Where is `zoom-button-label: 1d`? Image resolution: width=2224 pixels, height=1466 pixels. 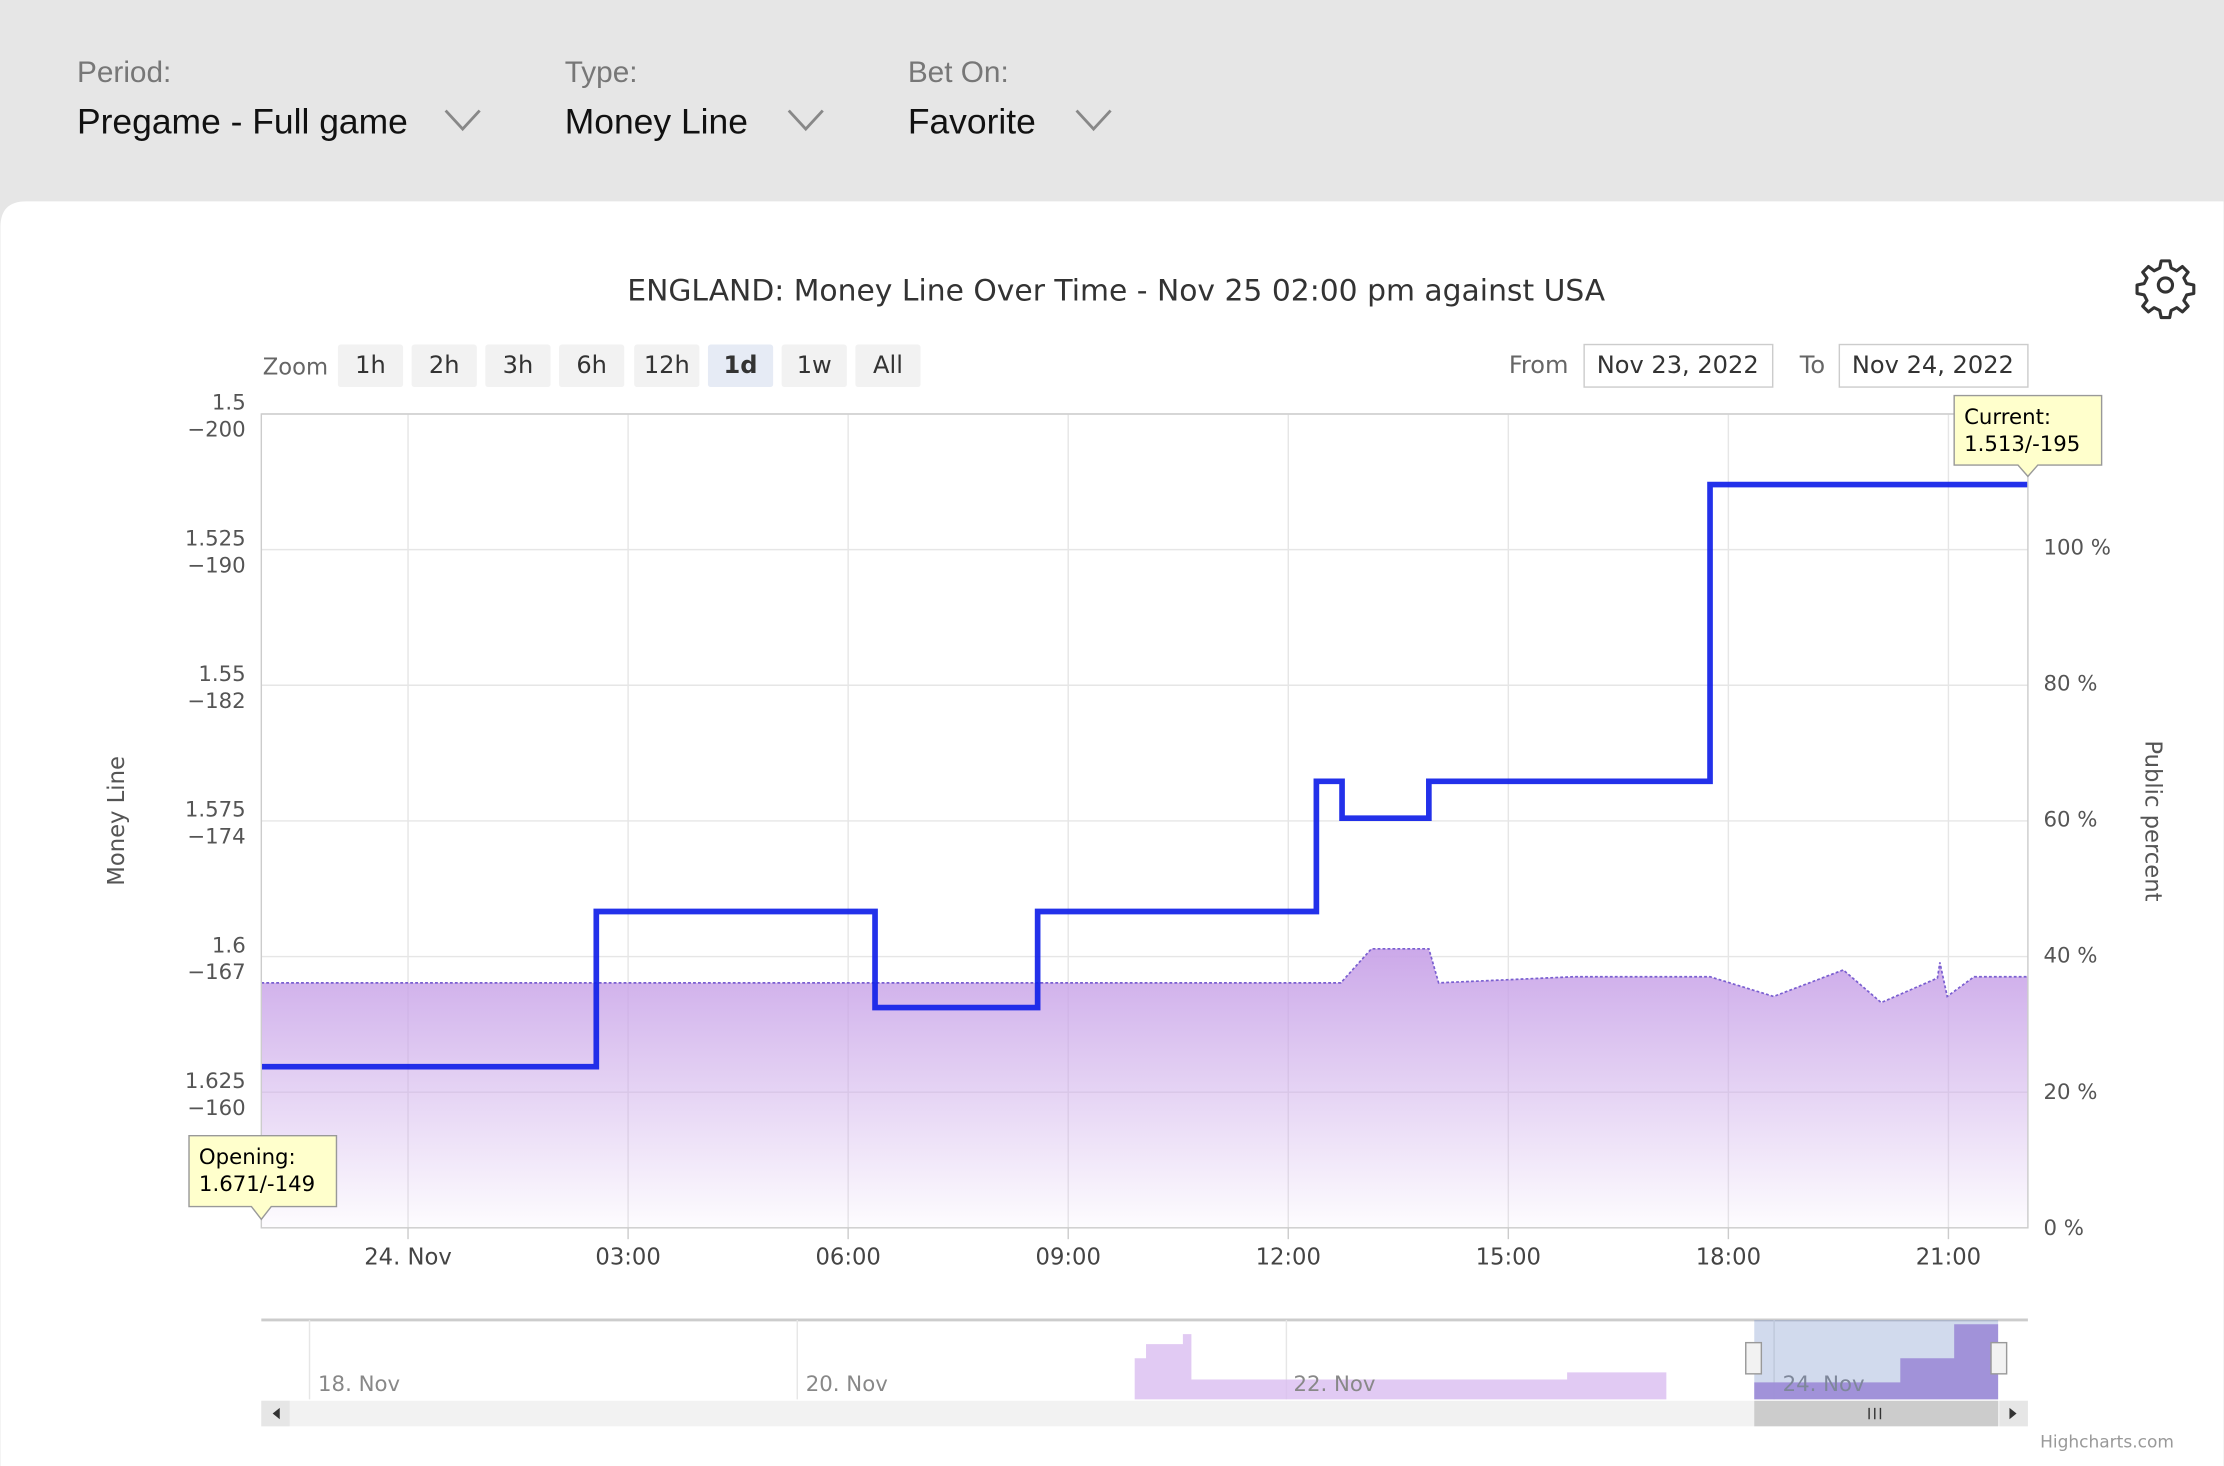 zoom-button-label: 1d is located at coordinates (741, 365).